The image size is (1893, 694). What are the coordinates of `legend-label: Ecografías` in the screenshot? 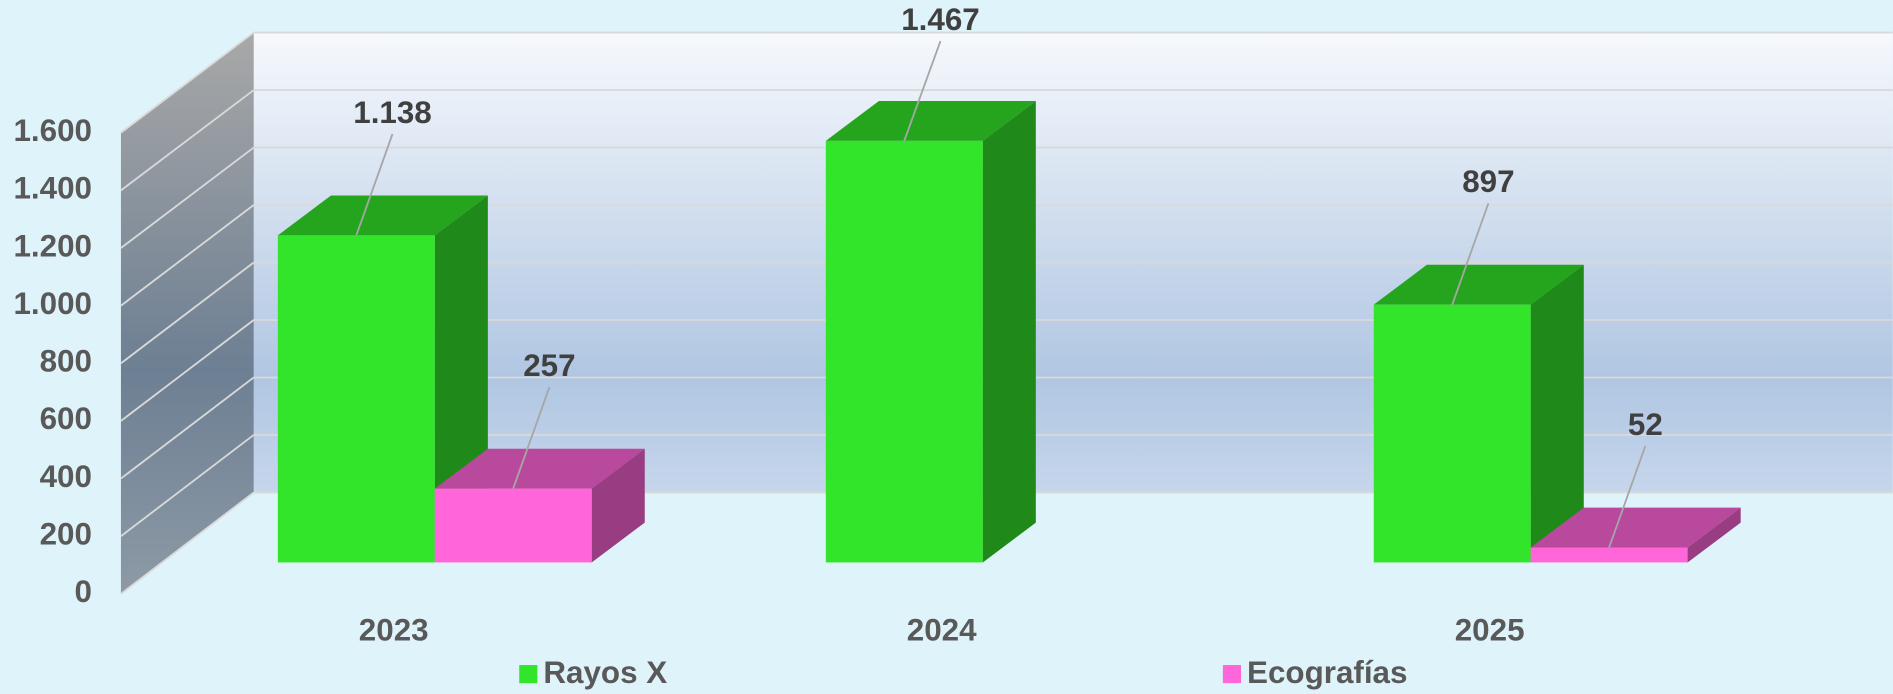 It's located at (1327, 672).